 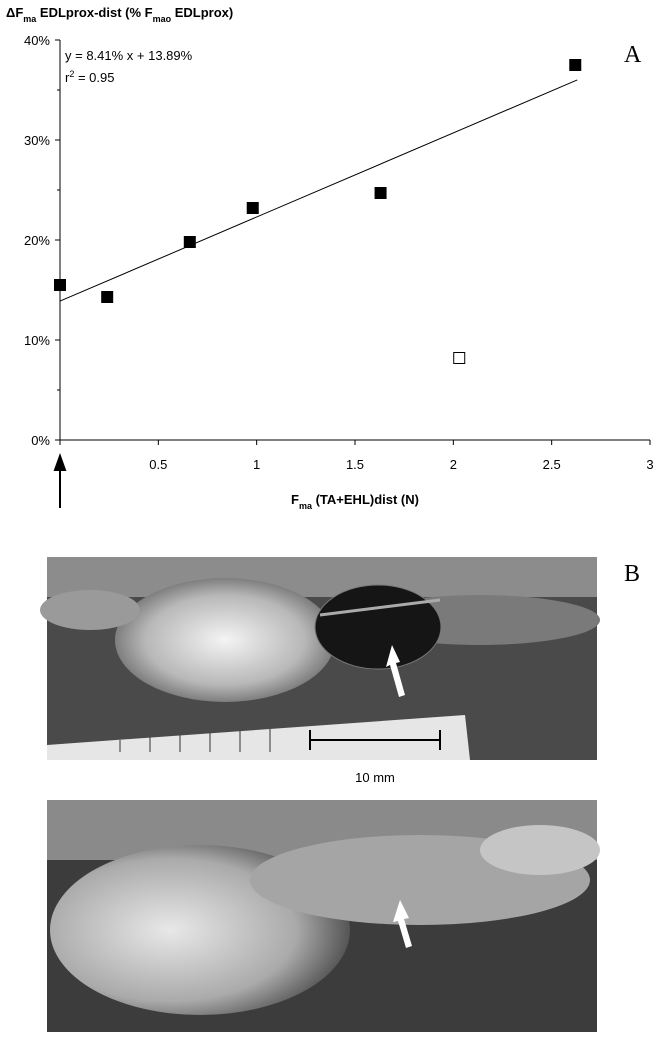 I want to click on chart-title-part: EDLprox-dist (% F, so click(x=94, y=12).